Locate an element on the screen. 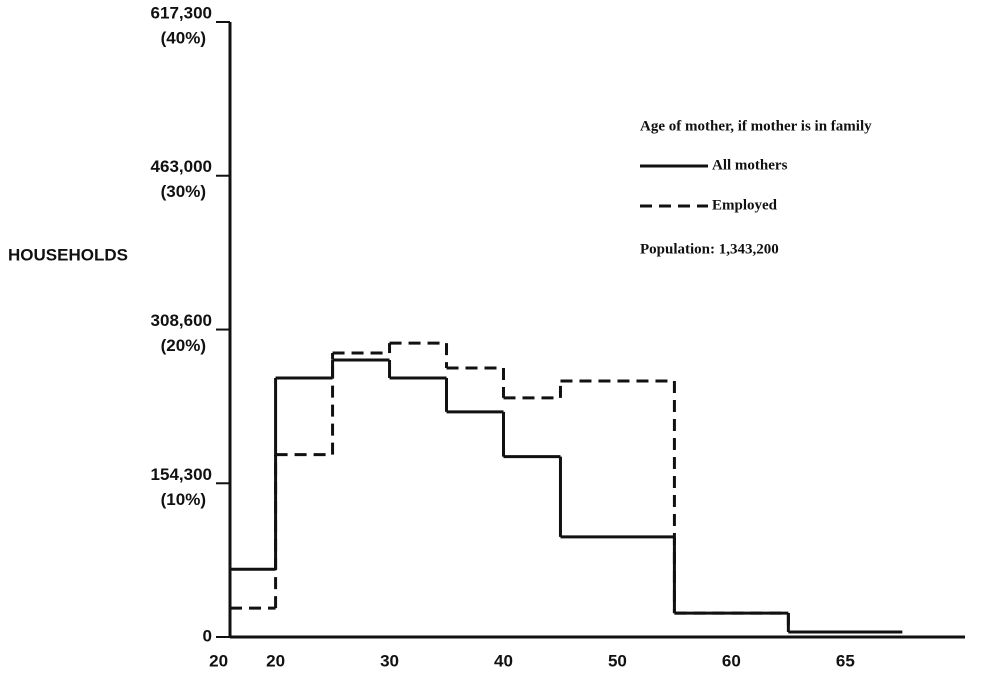 The width and height of the screenshot is (996, 682). y-tick-label: 308,600 is located at coordinates (181, 320).